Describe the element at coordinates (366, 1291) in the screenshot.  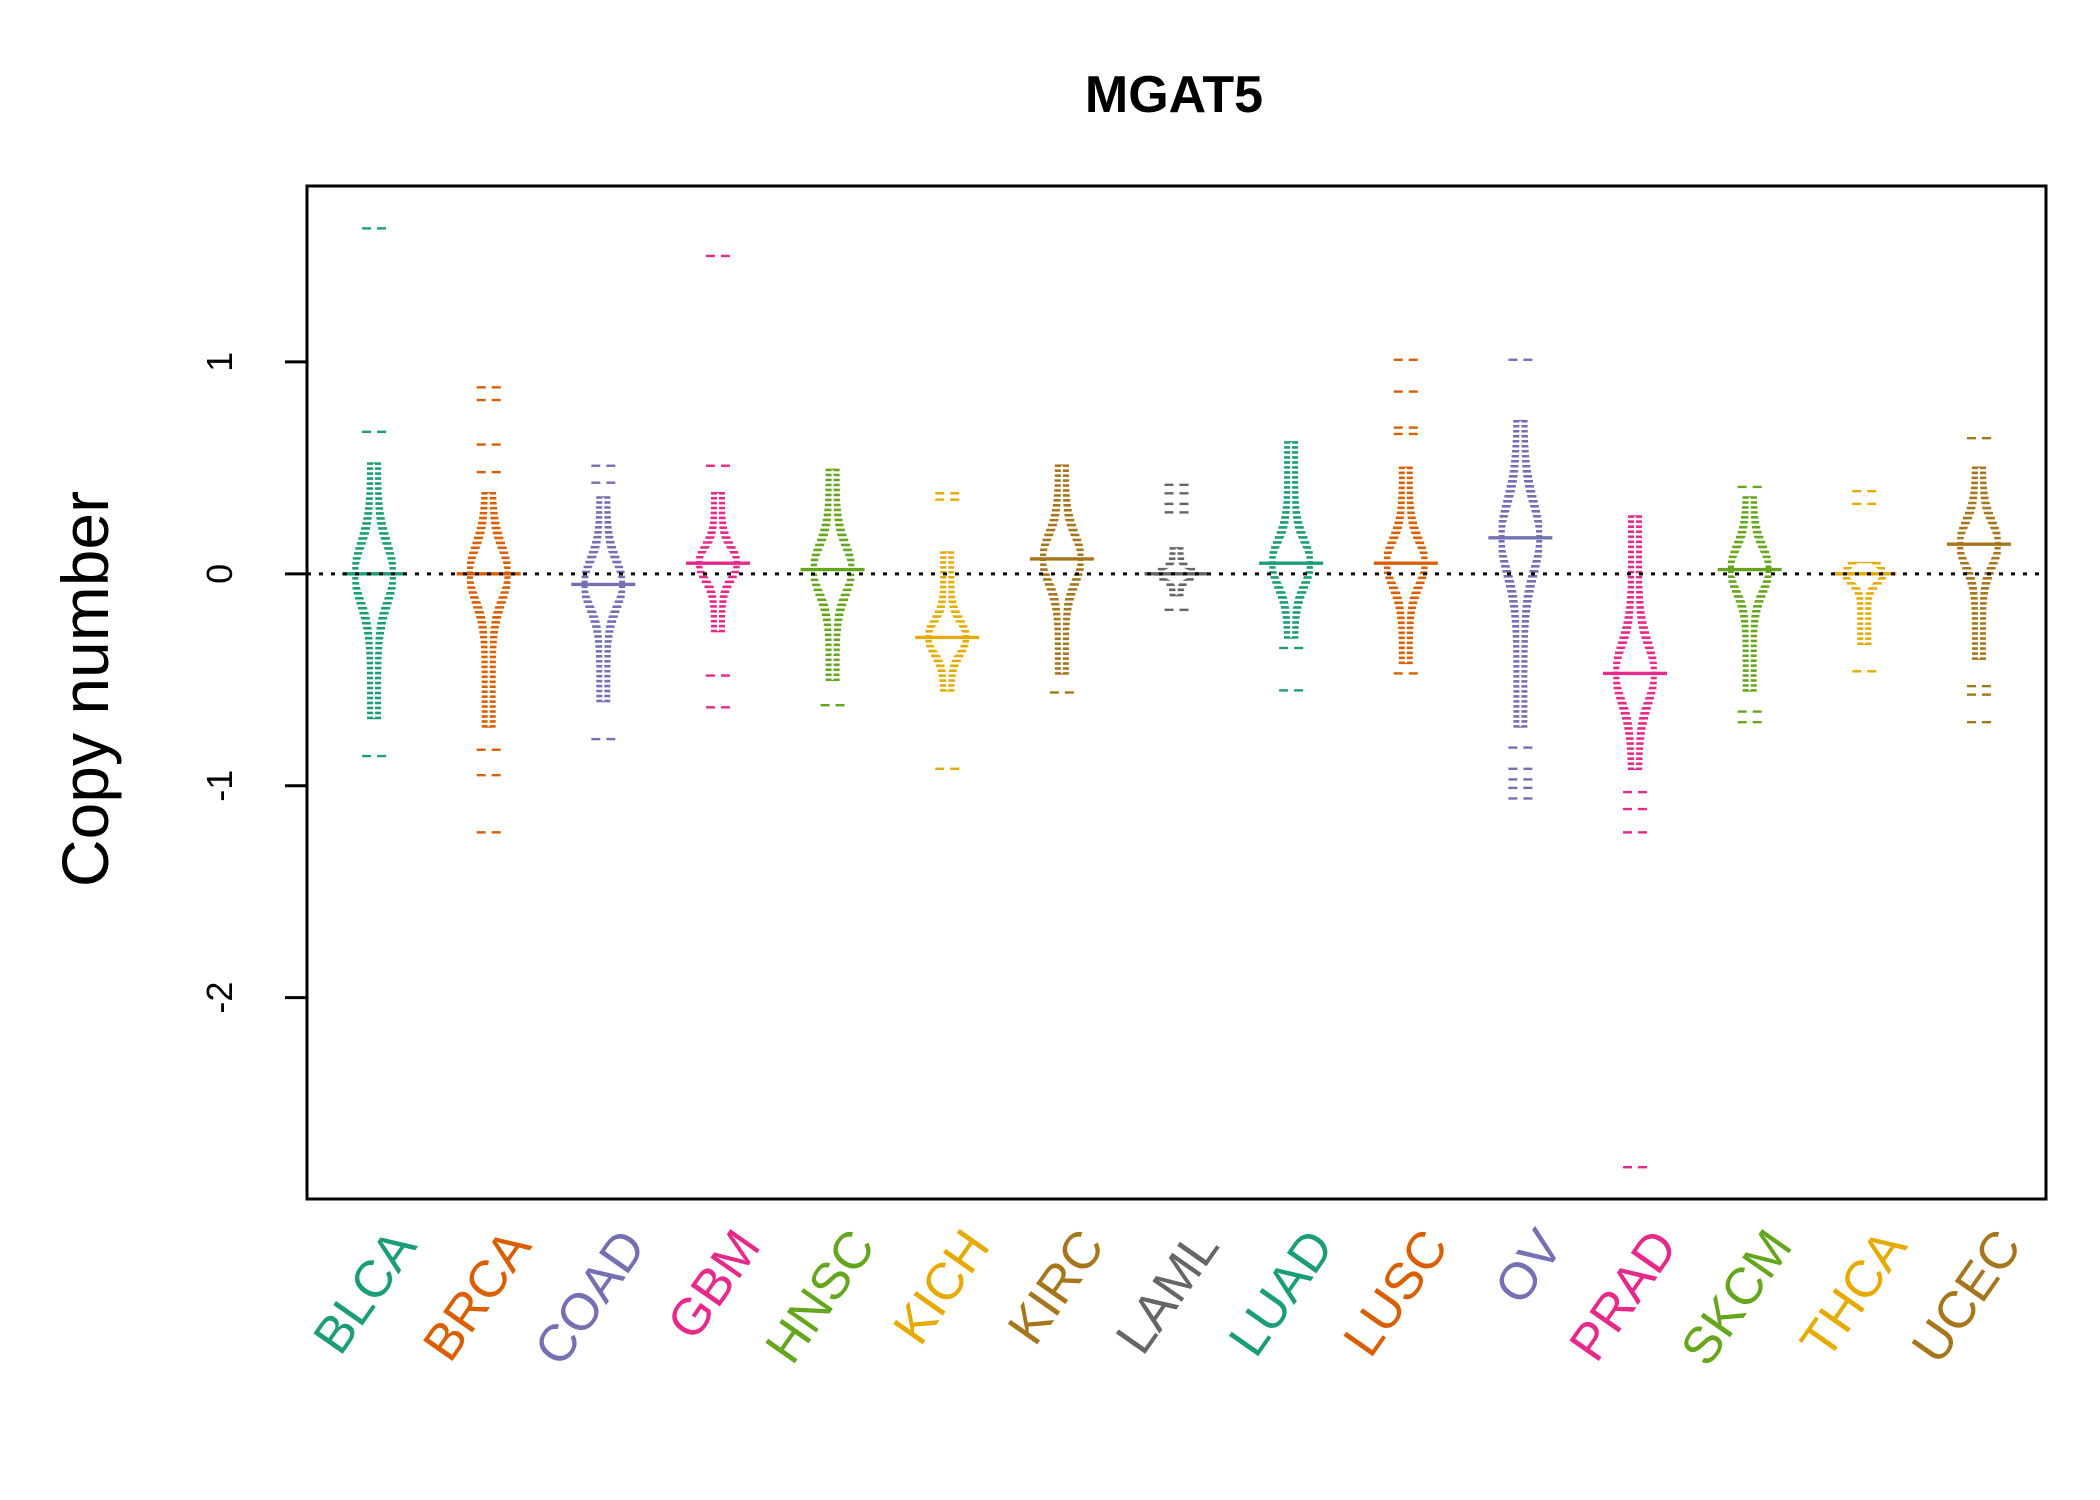
I see `x-category-label: BLCA` at that location.